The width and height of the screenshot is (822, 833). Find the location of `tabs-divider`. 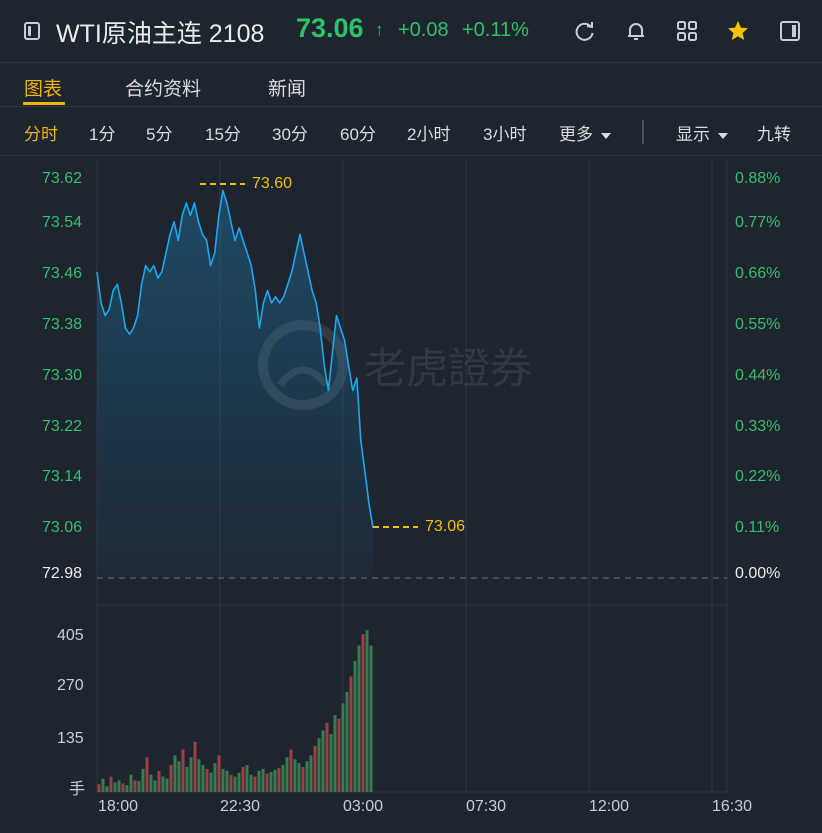

tabs-divider is located at coordinates (411, 106).